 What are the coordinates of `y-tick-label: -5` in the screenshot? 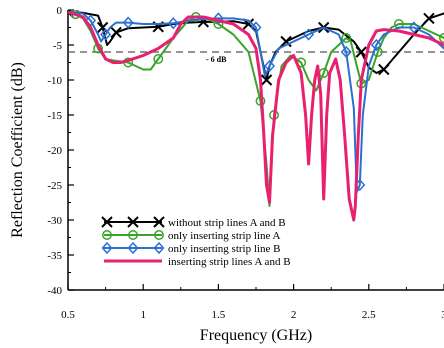 It's located at (58, 46).